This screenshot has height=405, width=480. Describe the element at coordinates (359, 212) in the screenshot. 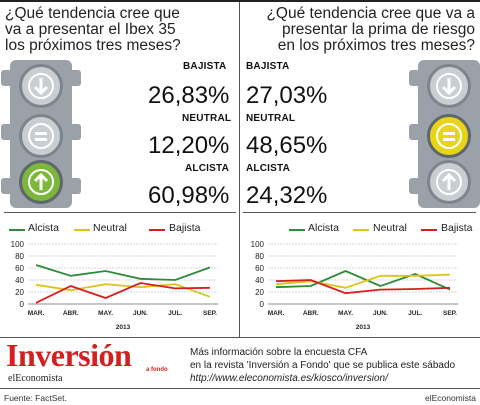

I see `right-rule` at that location.